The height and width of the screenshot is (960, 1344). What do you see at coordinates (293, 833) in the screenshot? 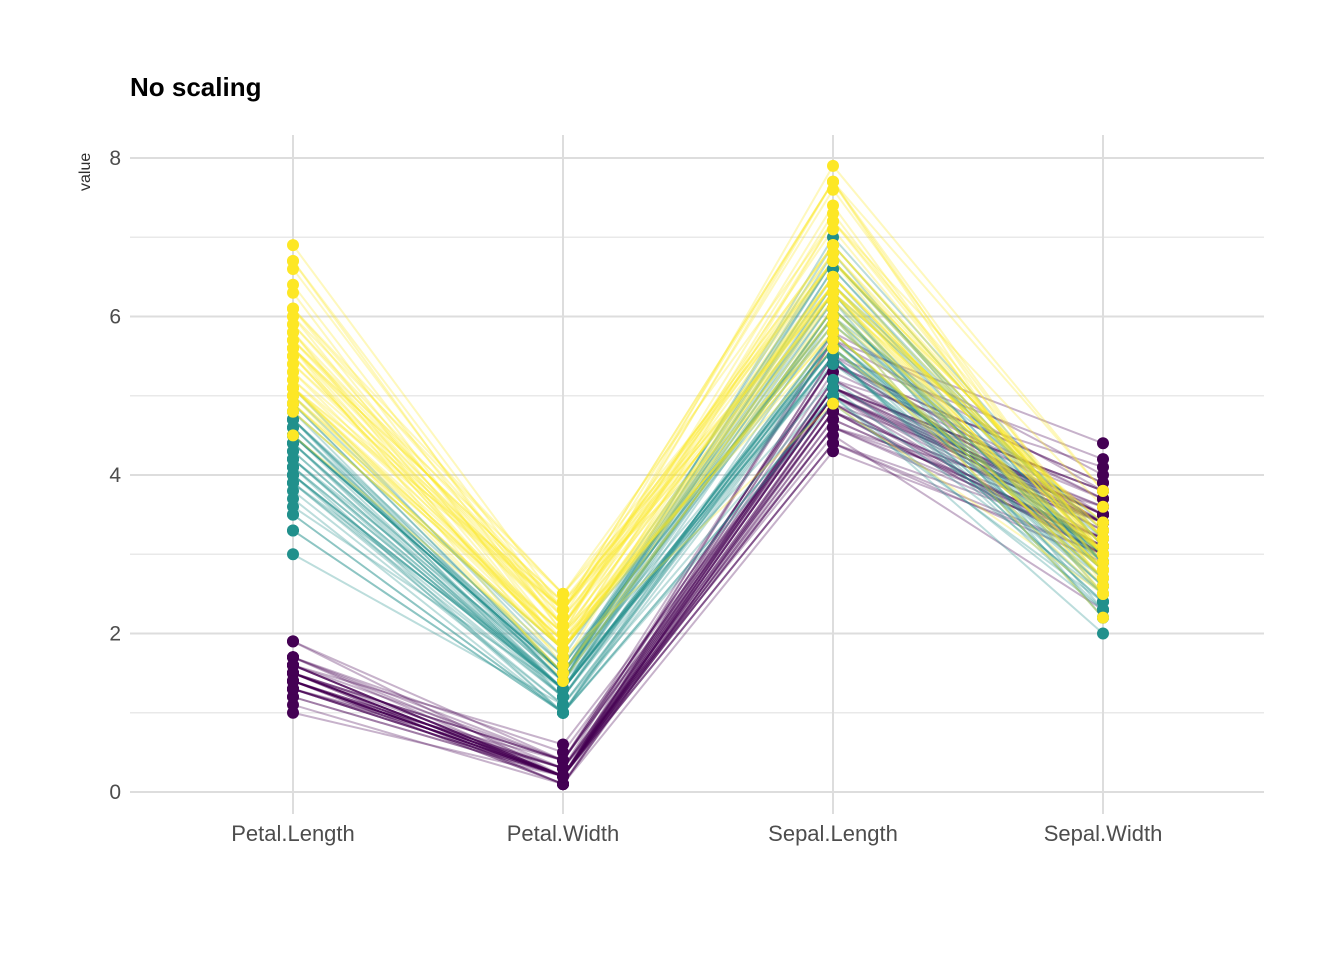
I see `x-axis-label: Petal.Length` at bounding box center [293, 833].